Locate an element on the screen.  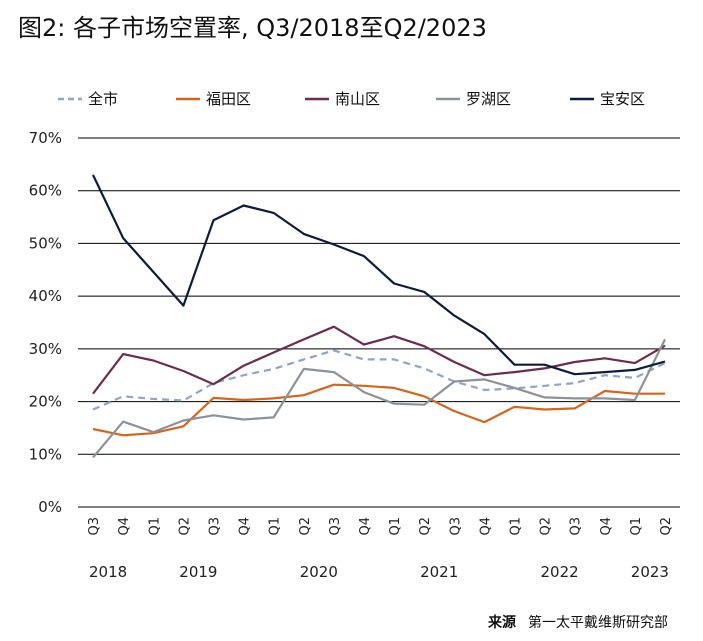
y-tick-label: 10% is located at coordinates (45, 454).